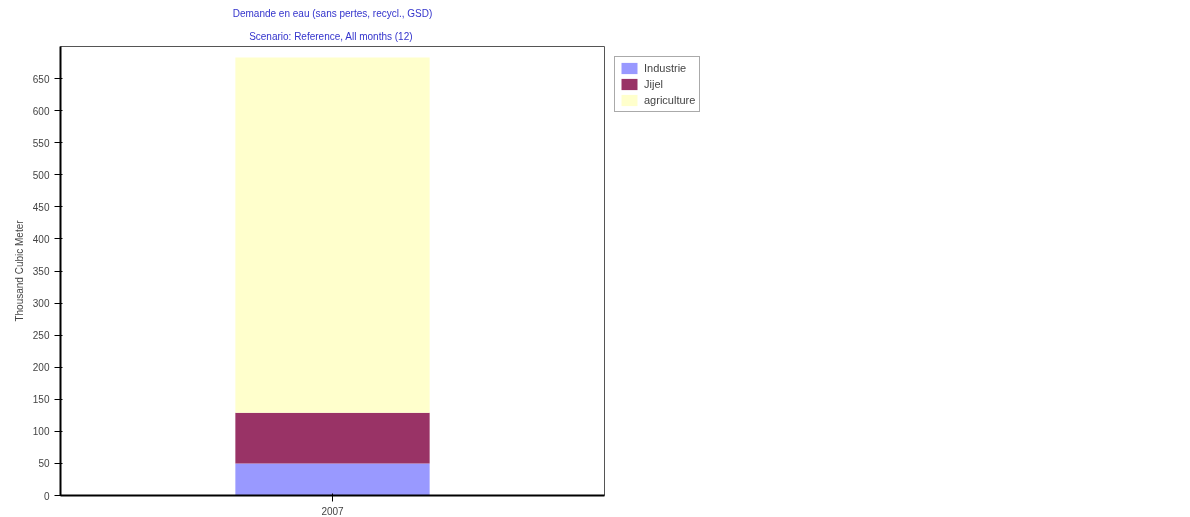 The image size is (1190, 517). What do you see at coordinates (19, 270) in the screenshot?
I see `y-axis-title: Thousand Cubic Meter` at bounding box center [19, 270].